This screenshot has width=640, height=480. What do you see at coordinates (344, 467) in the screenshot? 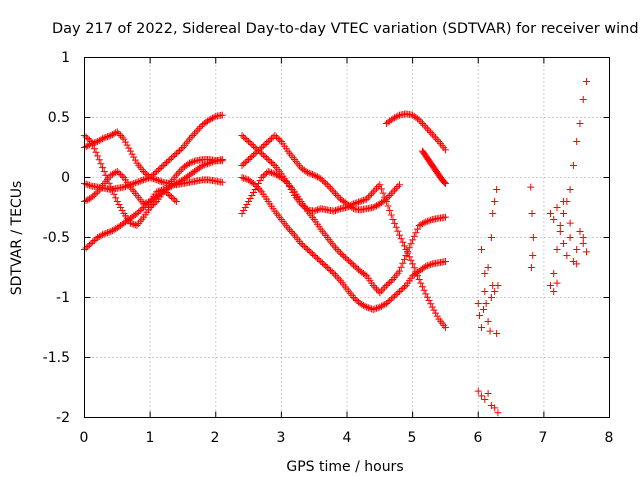
I see `x-axis-label: GPS time / hours` at bounding box center [344, 467].